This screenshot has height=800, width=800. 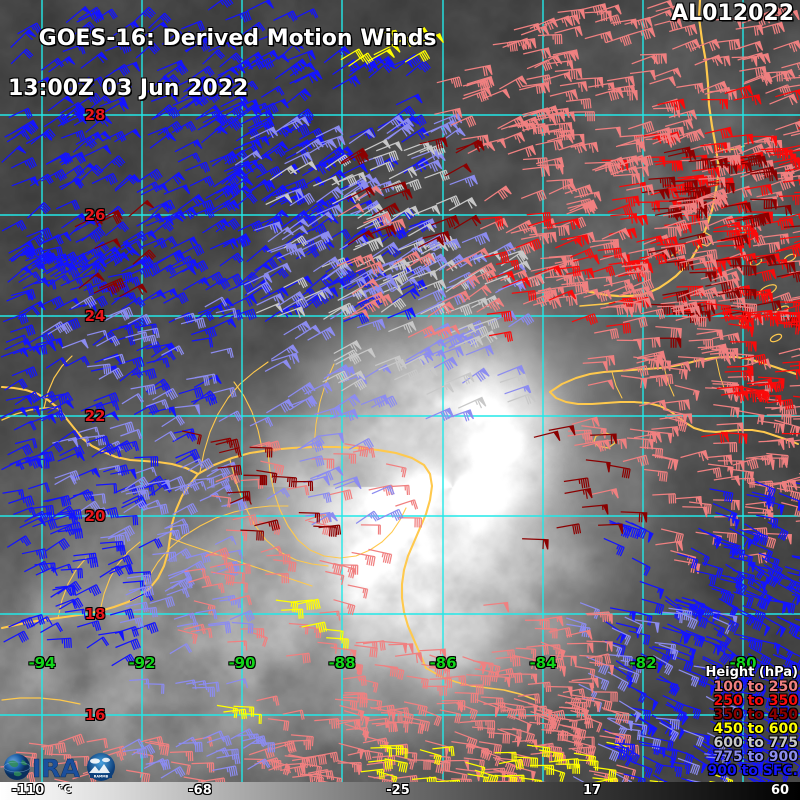 What do you see at coordinates (342, 663) in the screenshot?
I see `longitude-label: -88` at bounding box center [342, 663].